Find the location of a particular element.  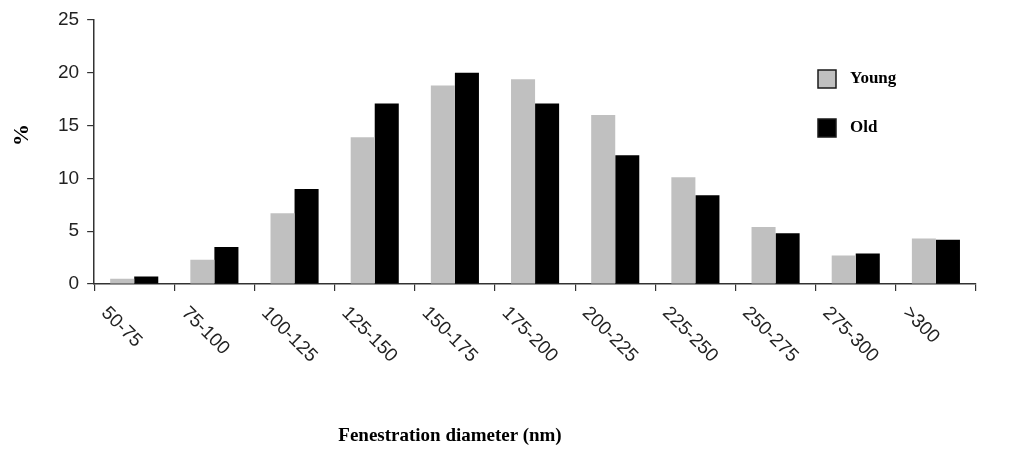

legend-label: Old is located at coordinates (864, 127).